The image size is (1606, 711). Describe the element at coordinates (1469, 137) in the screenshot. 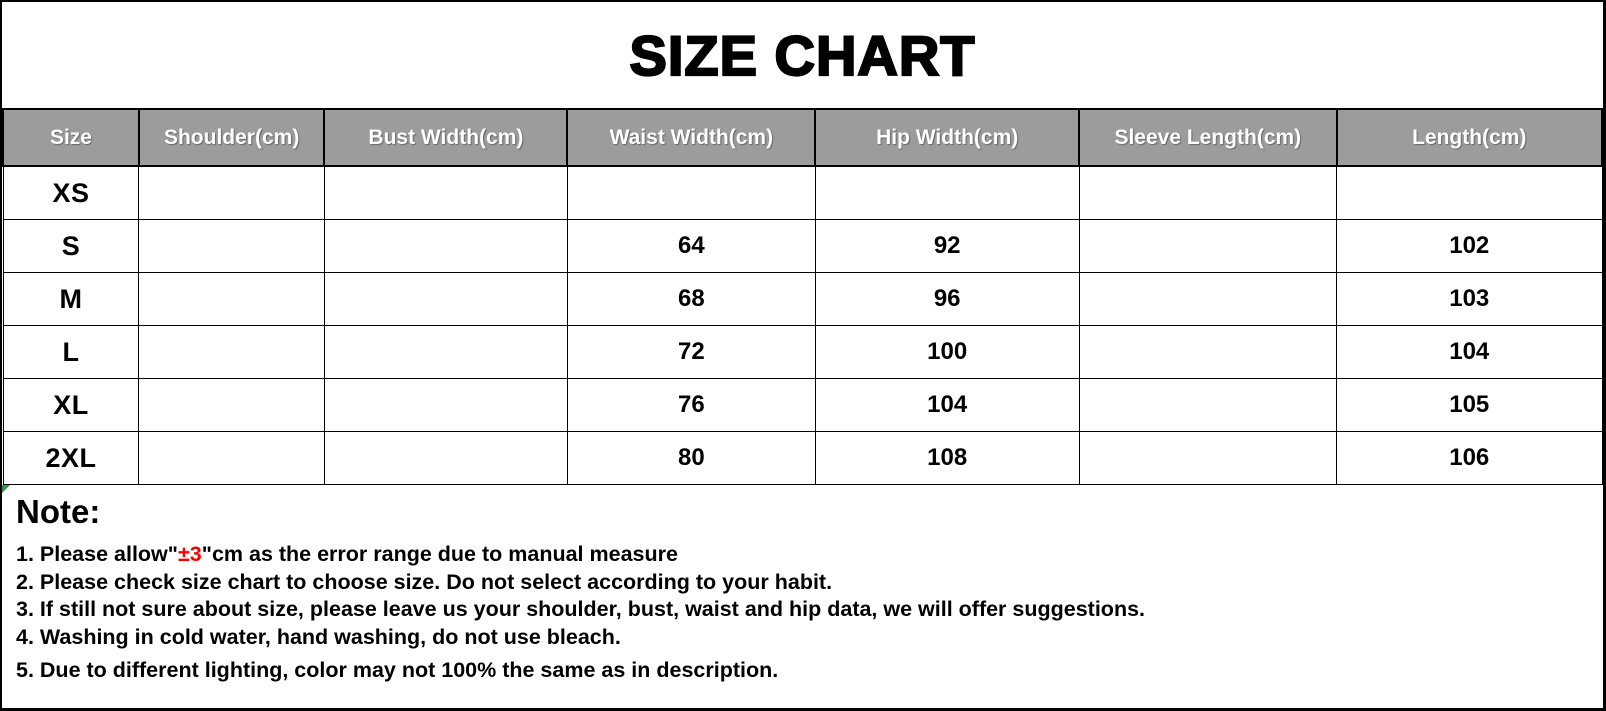

I see `column-header-length: Length(cm)` at that location.